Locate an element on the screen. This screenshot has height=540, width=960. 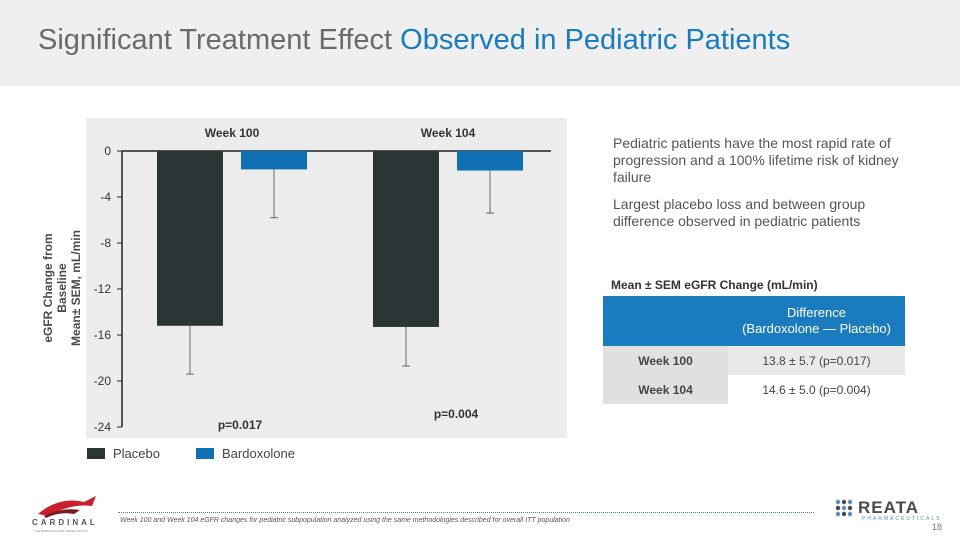
table-row-label: Week 104 is located at coordinates (665, 389).